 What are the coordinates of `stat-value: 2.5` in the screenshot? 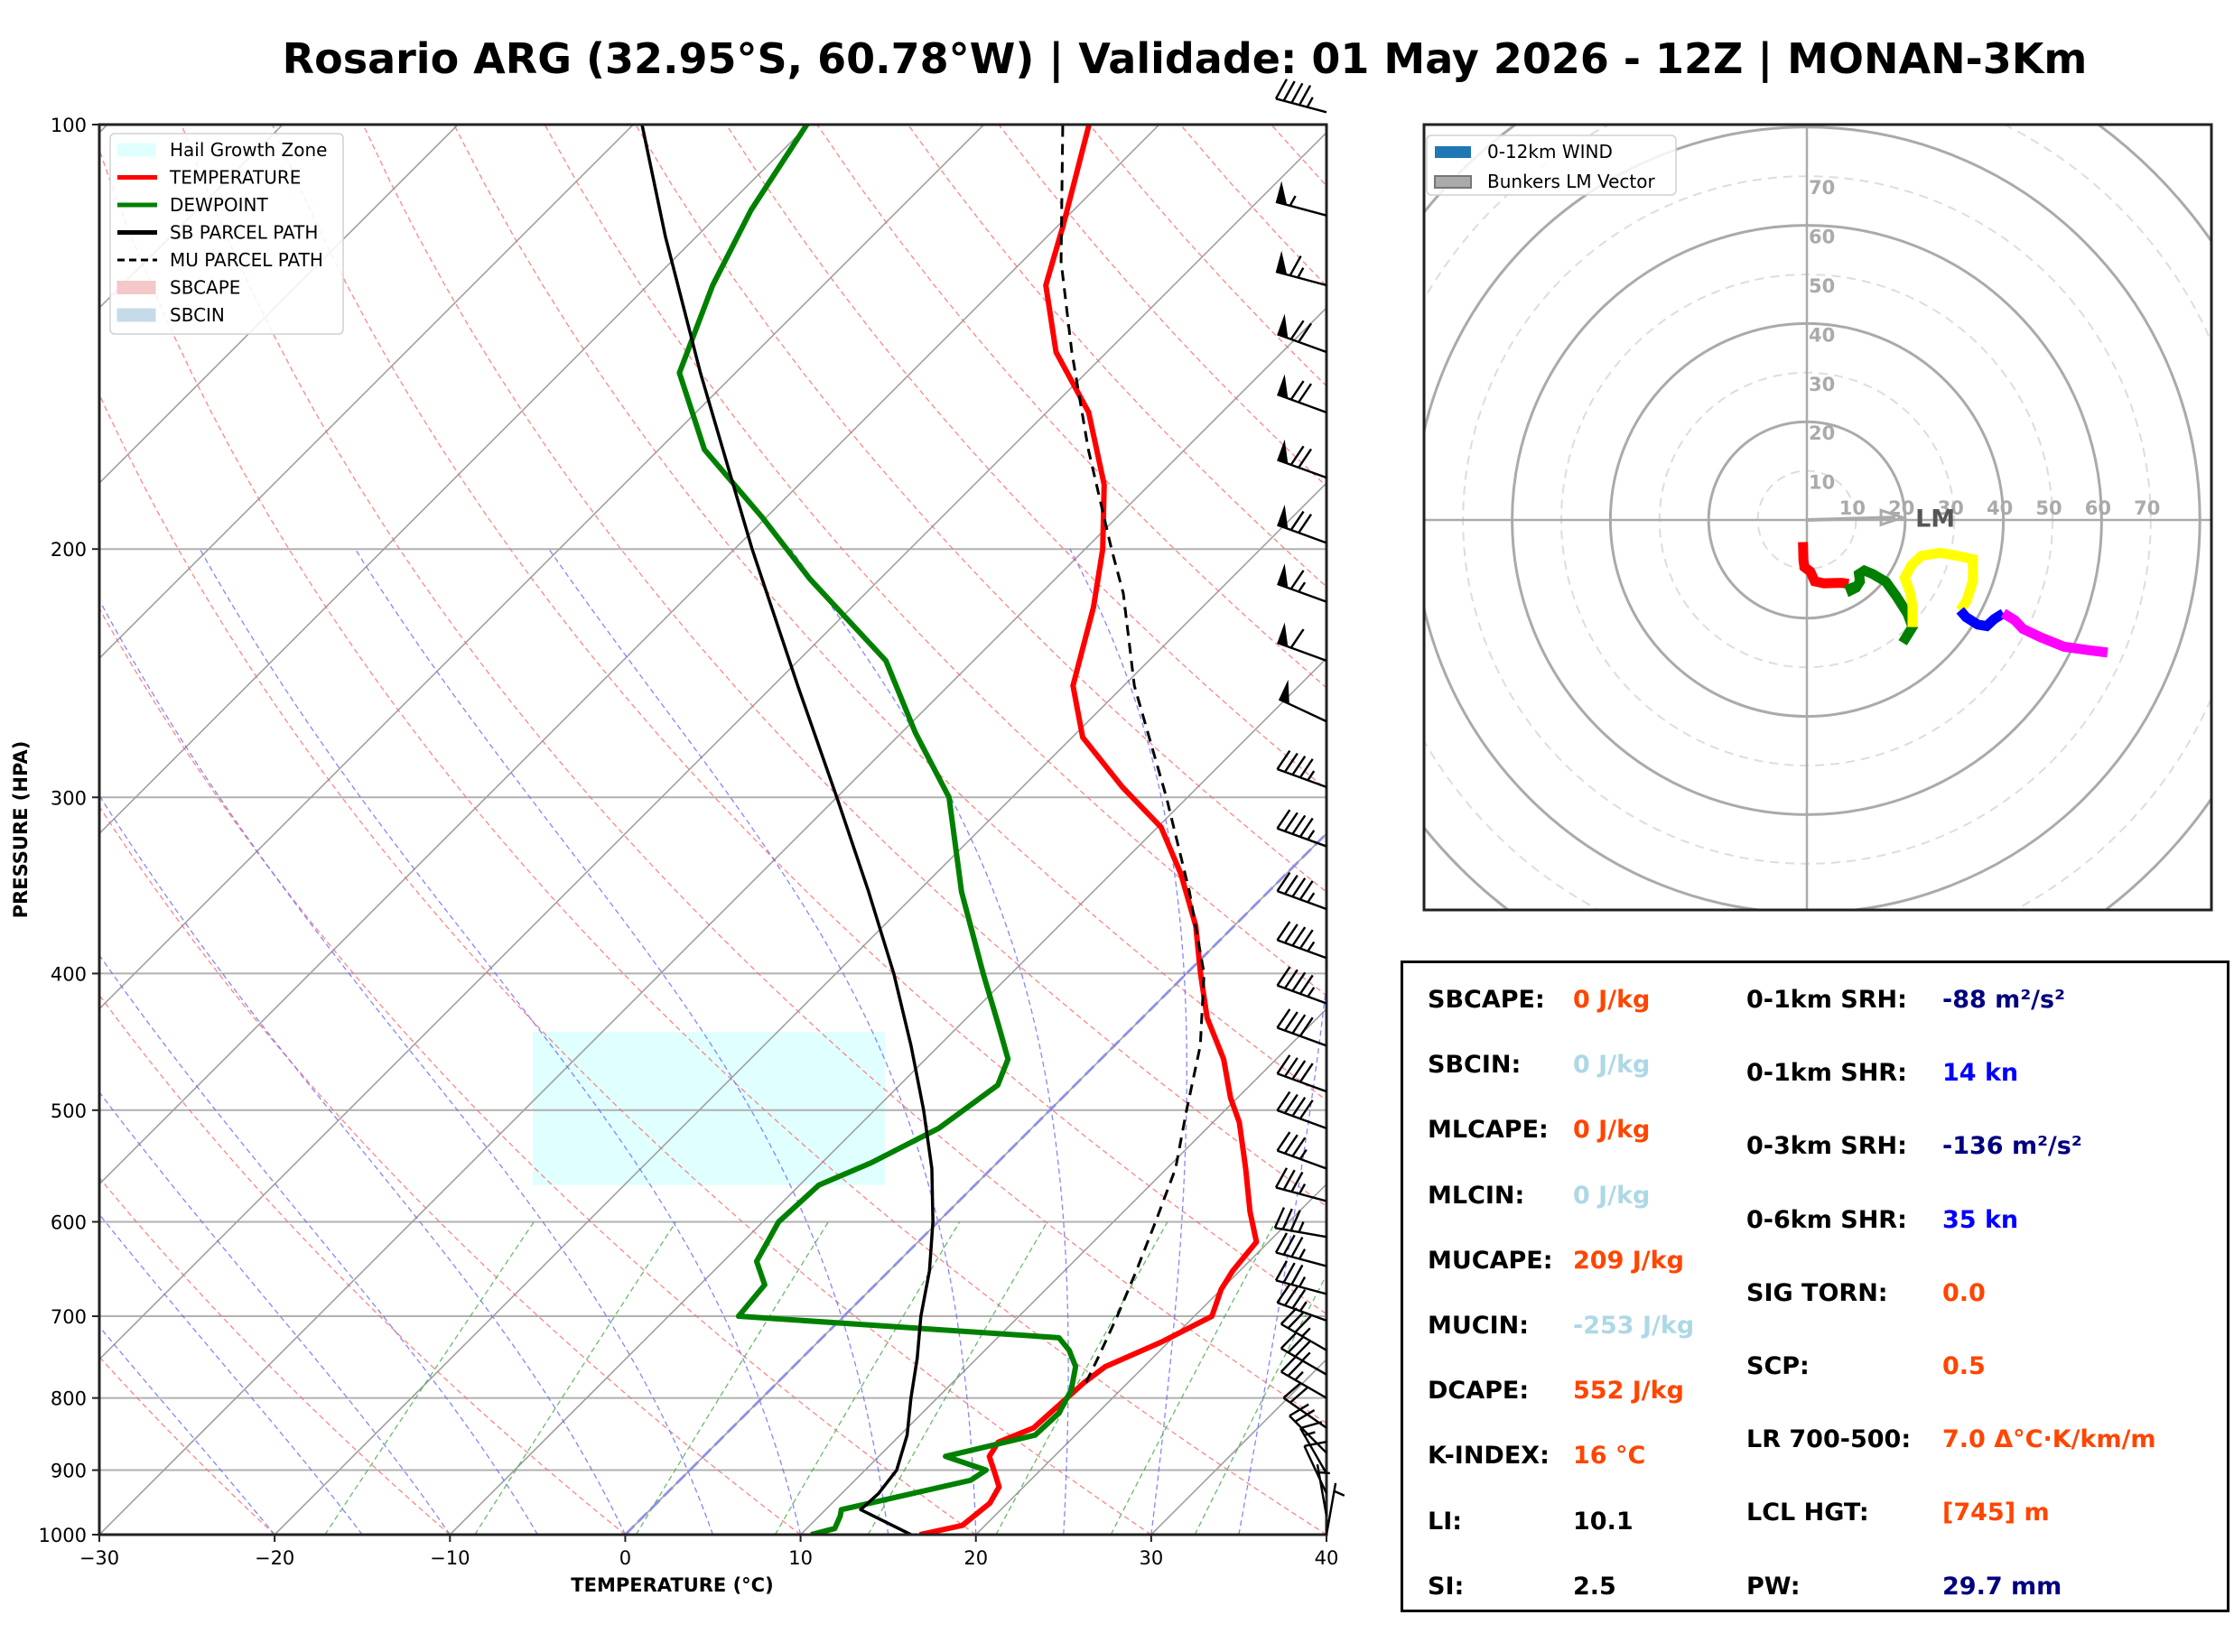 It's located at (1594, 1586).